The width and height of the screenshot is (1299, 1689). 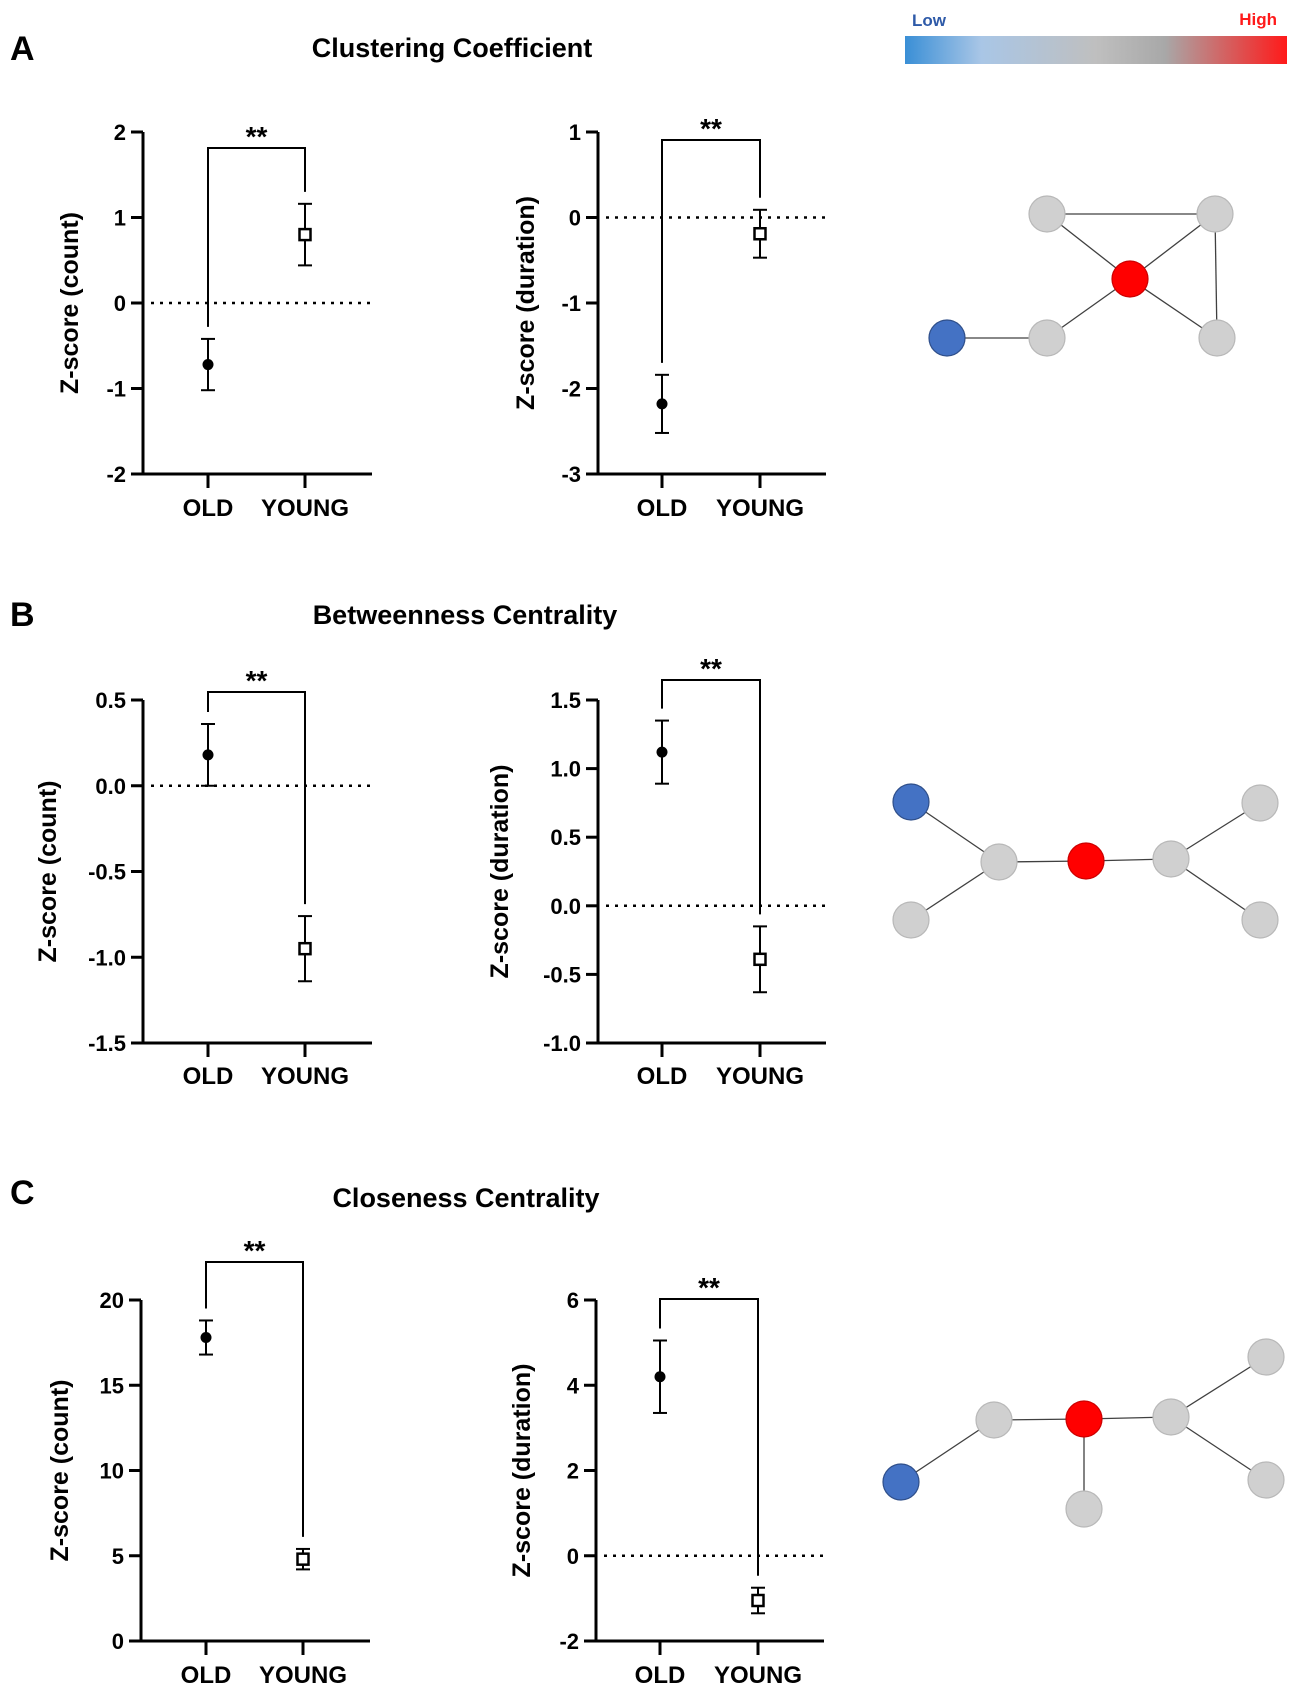 What do you see at coordinates (571, 303) in the screenshot?
I see `y-tick-label: -1` at bounding box center [571, 303].